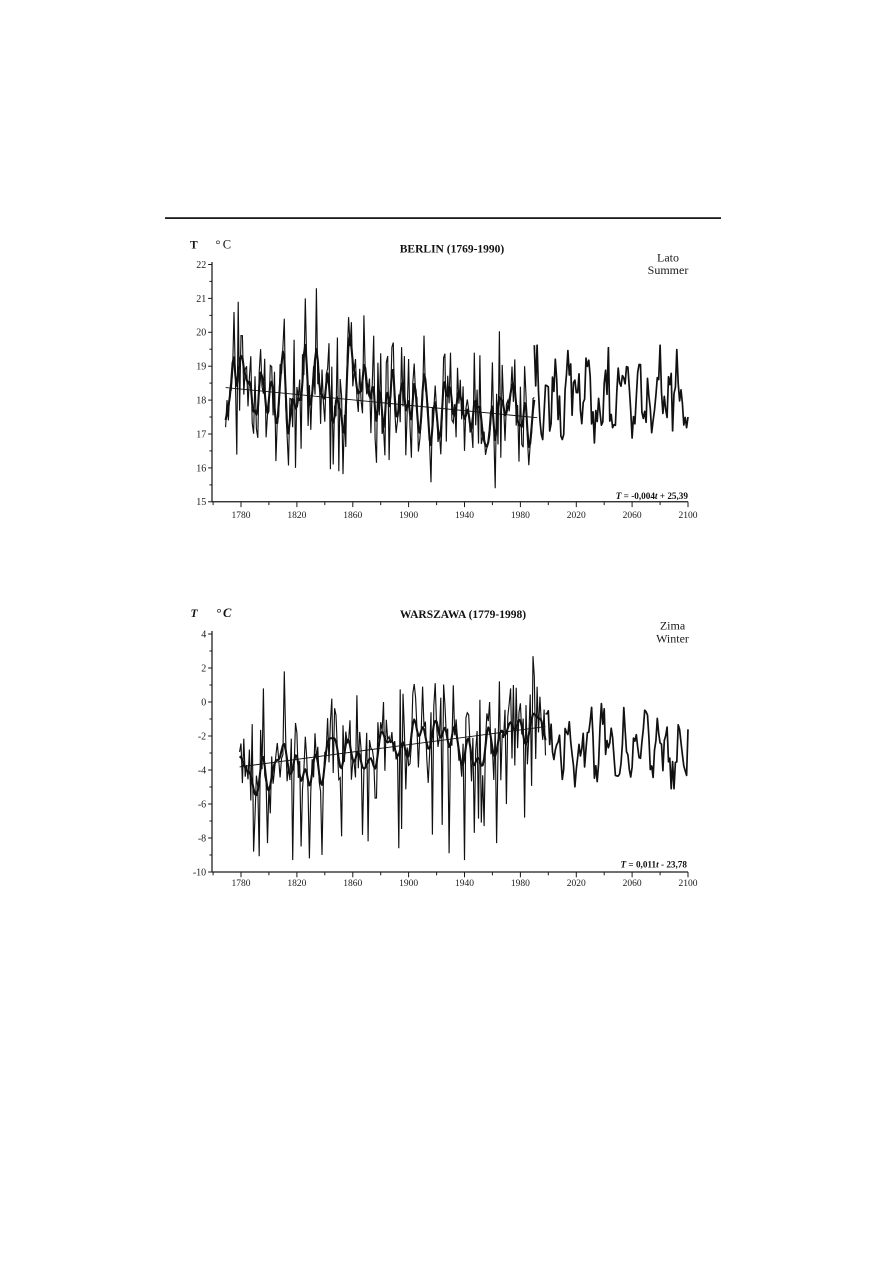 This screenshot has height=1263, width=893. What do you see at coordinates (652, 496) in the screenshot?
I see `svg-text: T = -0,004t + 25,39` at bounding box center [652, 496].